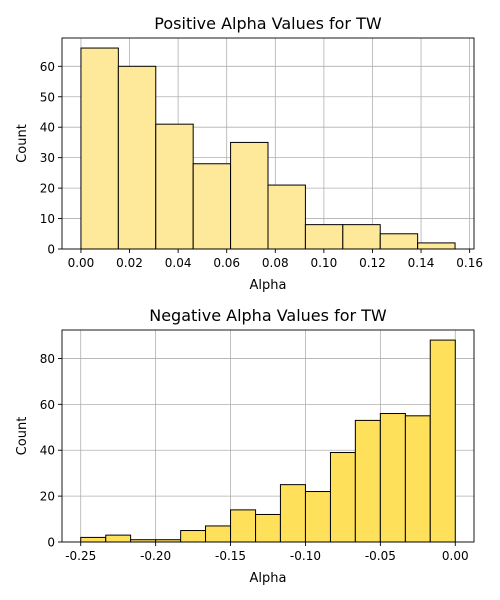  I want to click on chart-title: Positive Alpha Values for TW, so click(268, 23).